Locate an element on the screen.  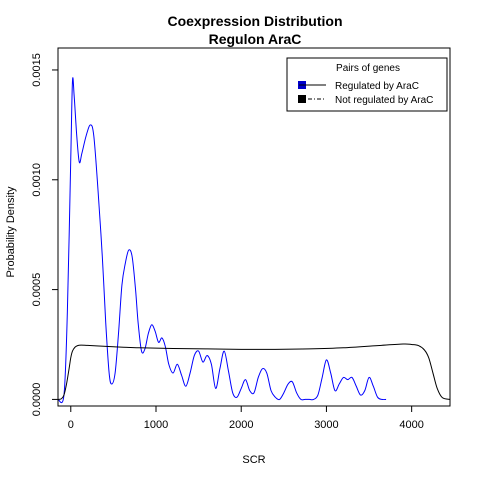
chart-subtitle: Regulon AraC is located at coordinates (255, 39).